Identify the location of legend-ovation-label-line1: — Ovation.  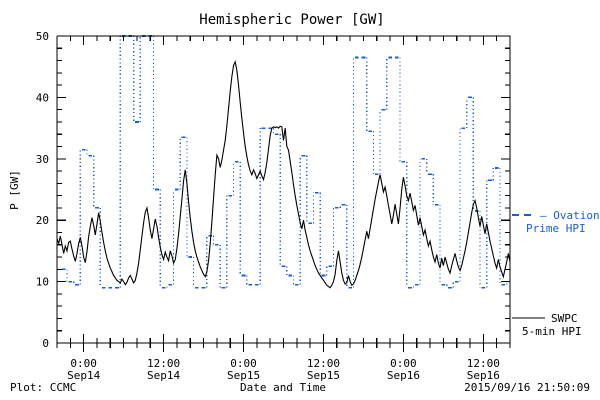
(570, 215).